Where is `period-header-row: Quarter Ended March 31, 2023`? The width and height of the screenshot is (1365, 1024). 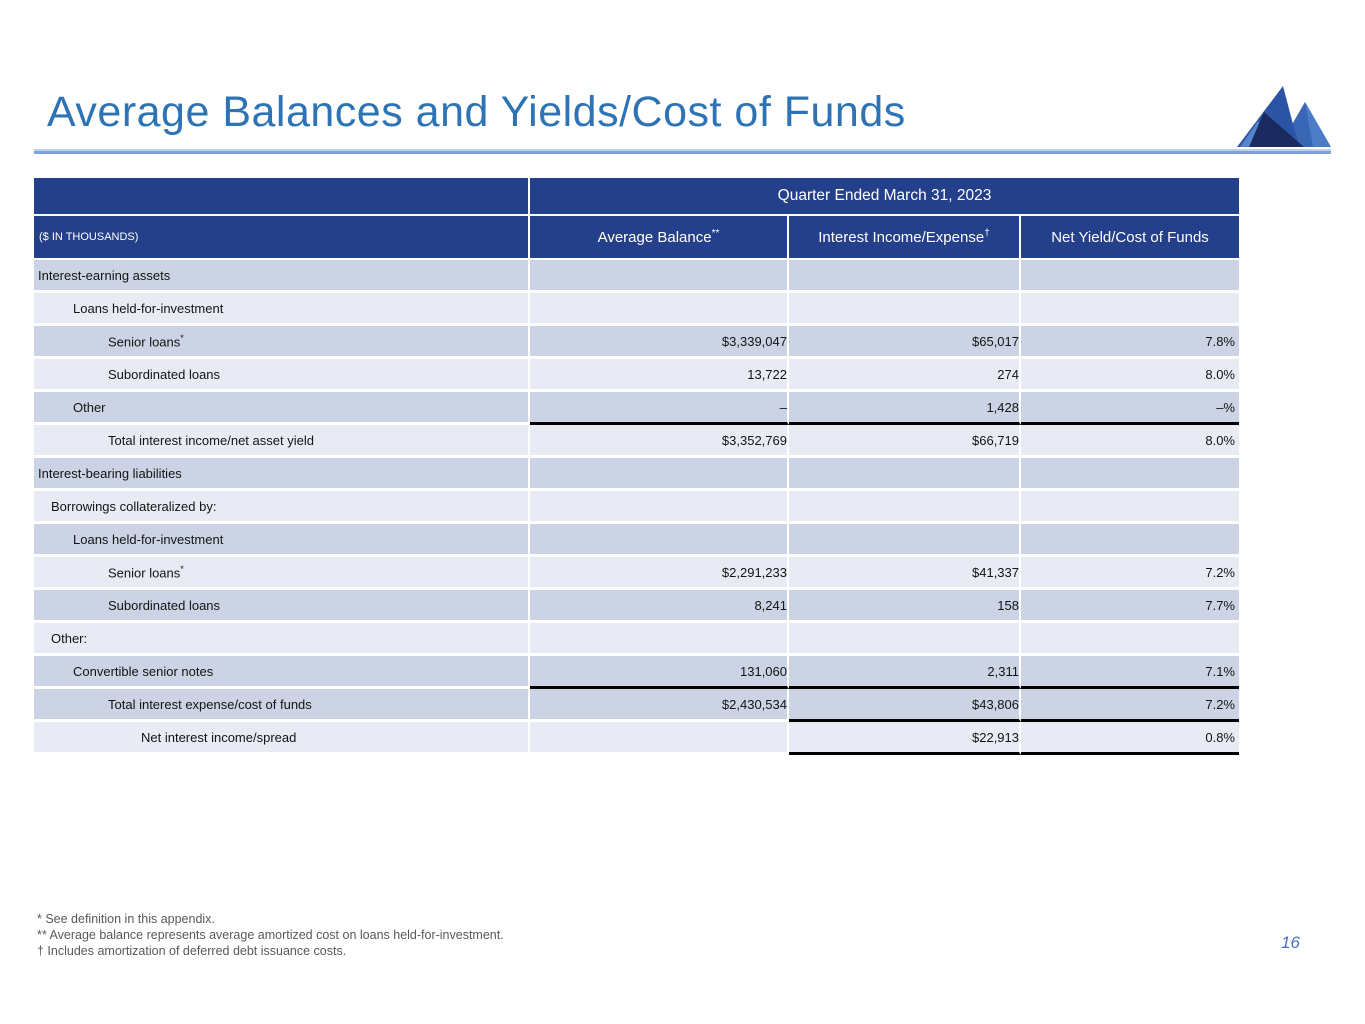
period-header-row: Quarter Ended March 31, 2023 is located at coordinates (636, 197).